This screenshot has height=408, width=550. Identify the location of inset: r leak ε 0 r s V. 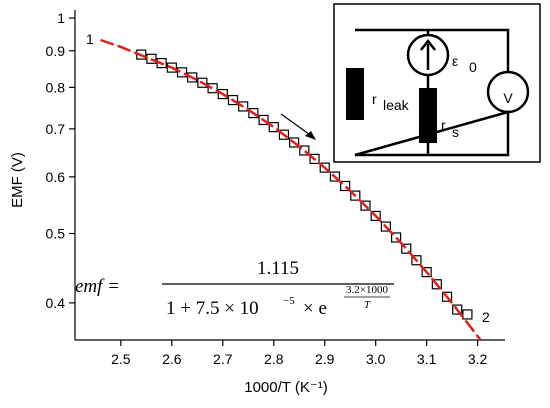
(437, 83).